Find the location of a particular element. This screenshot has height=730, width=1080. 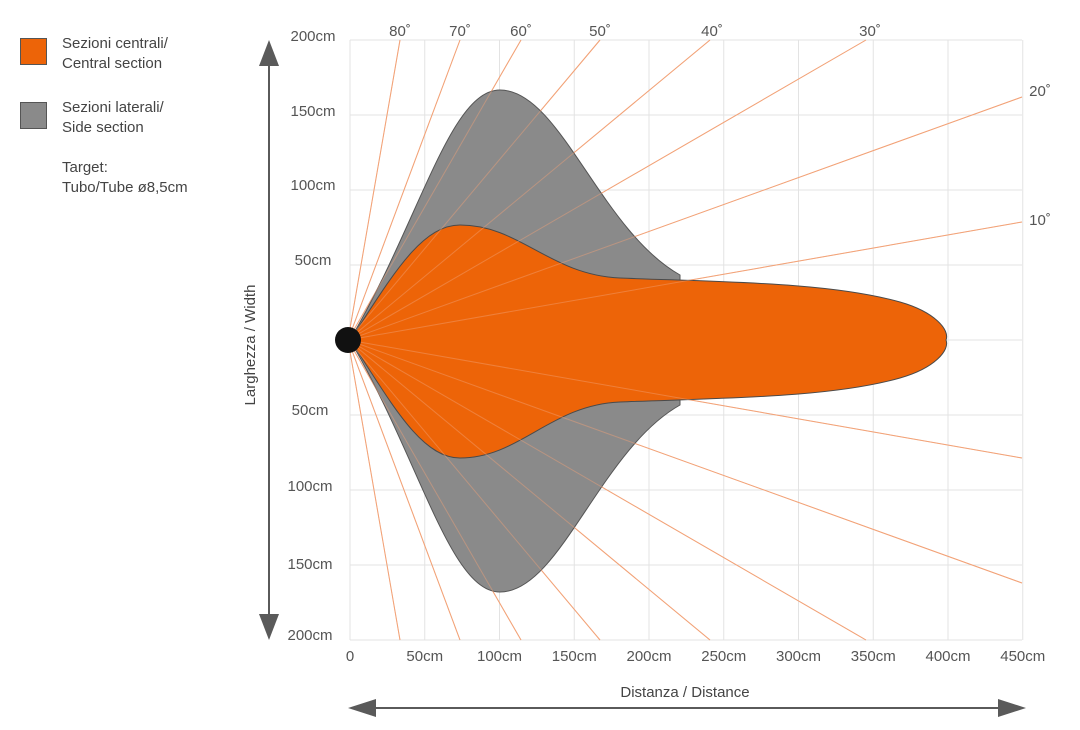

x-tick-label: 50cm is located at coordinates (424, 656).